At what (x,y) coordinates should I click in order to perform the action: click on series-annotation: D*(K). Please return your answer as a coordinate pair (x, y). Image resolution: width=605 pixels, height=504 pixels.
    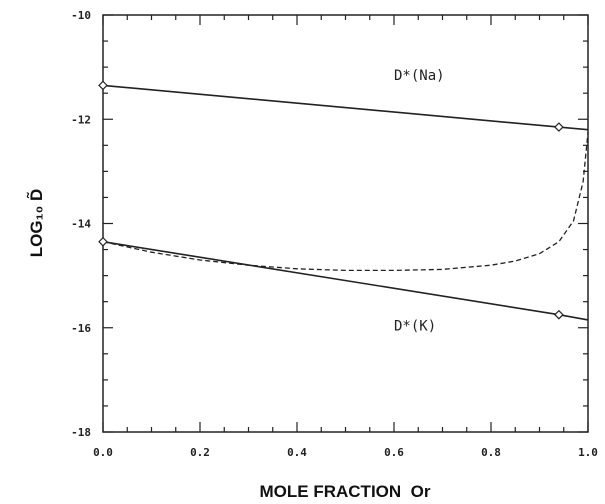
    Looking at the image, I should click on (415, 326).